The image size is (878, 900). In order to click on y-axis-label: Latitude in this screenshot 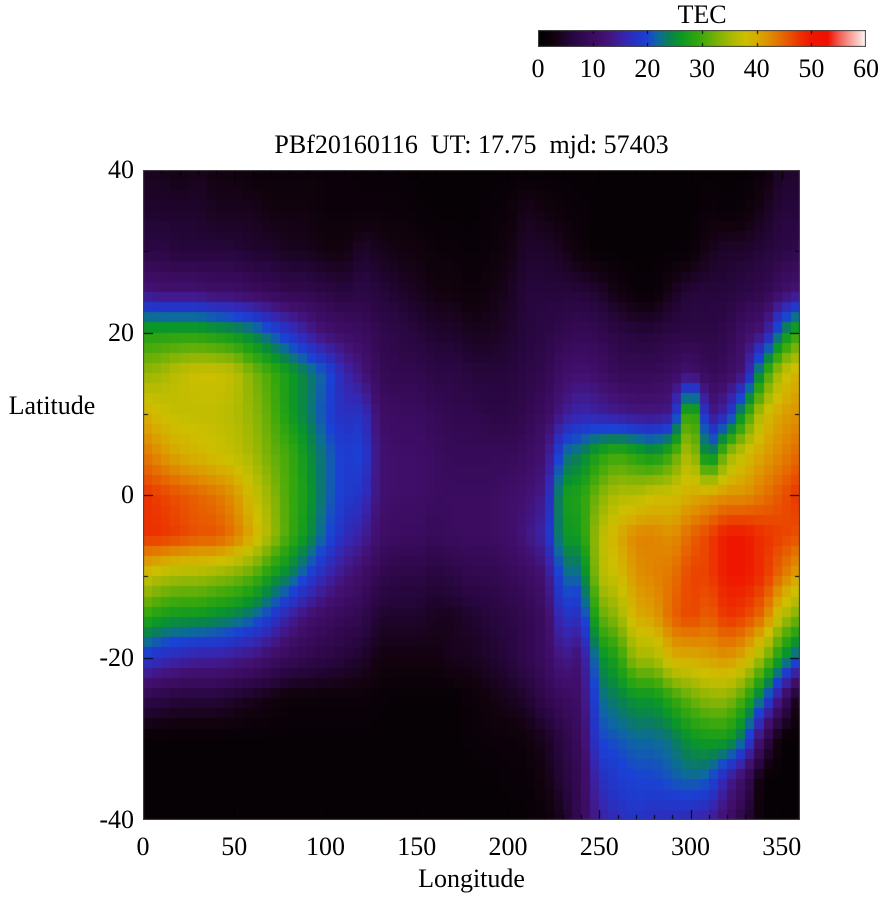, I will do `click(52, 405)`.